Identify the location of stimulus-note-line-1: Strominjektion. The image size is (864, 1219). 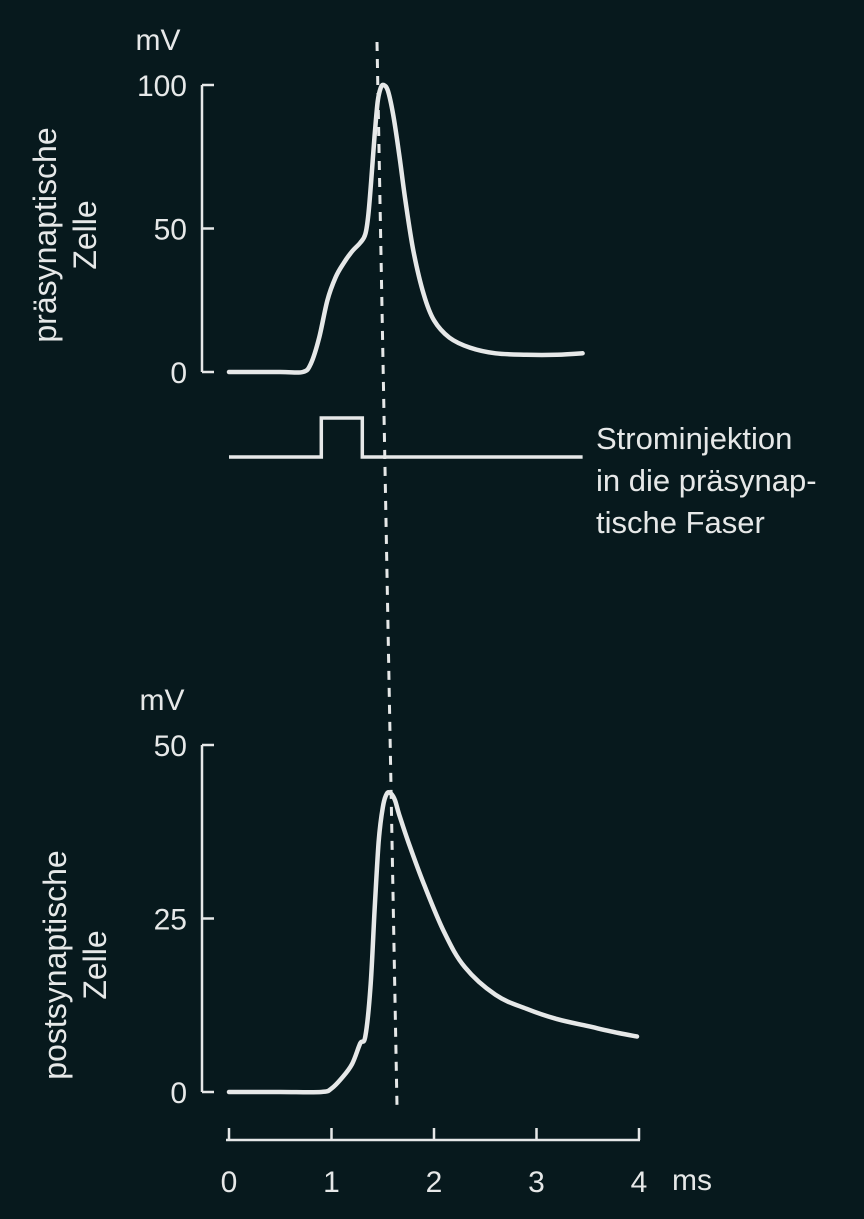
(694, 438).